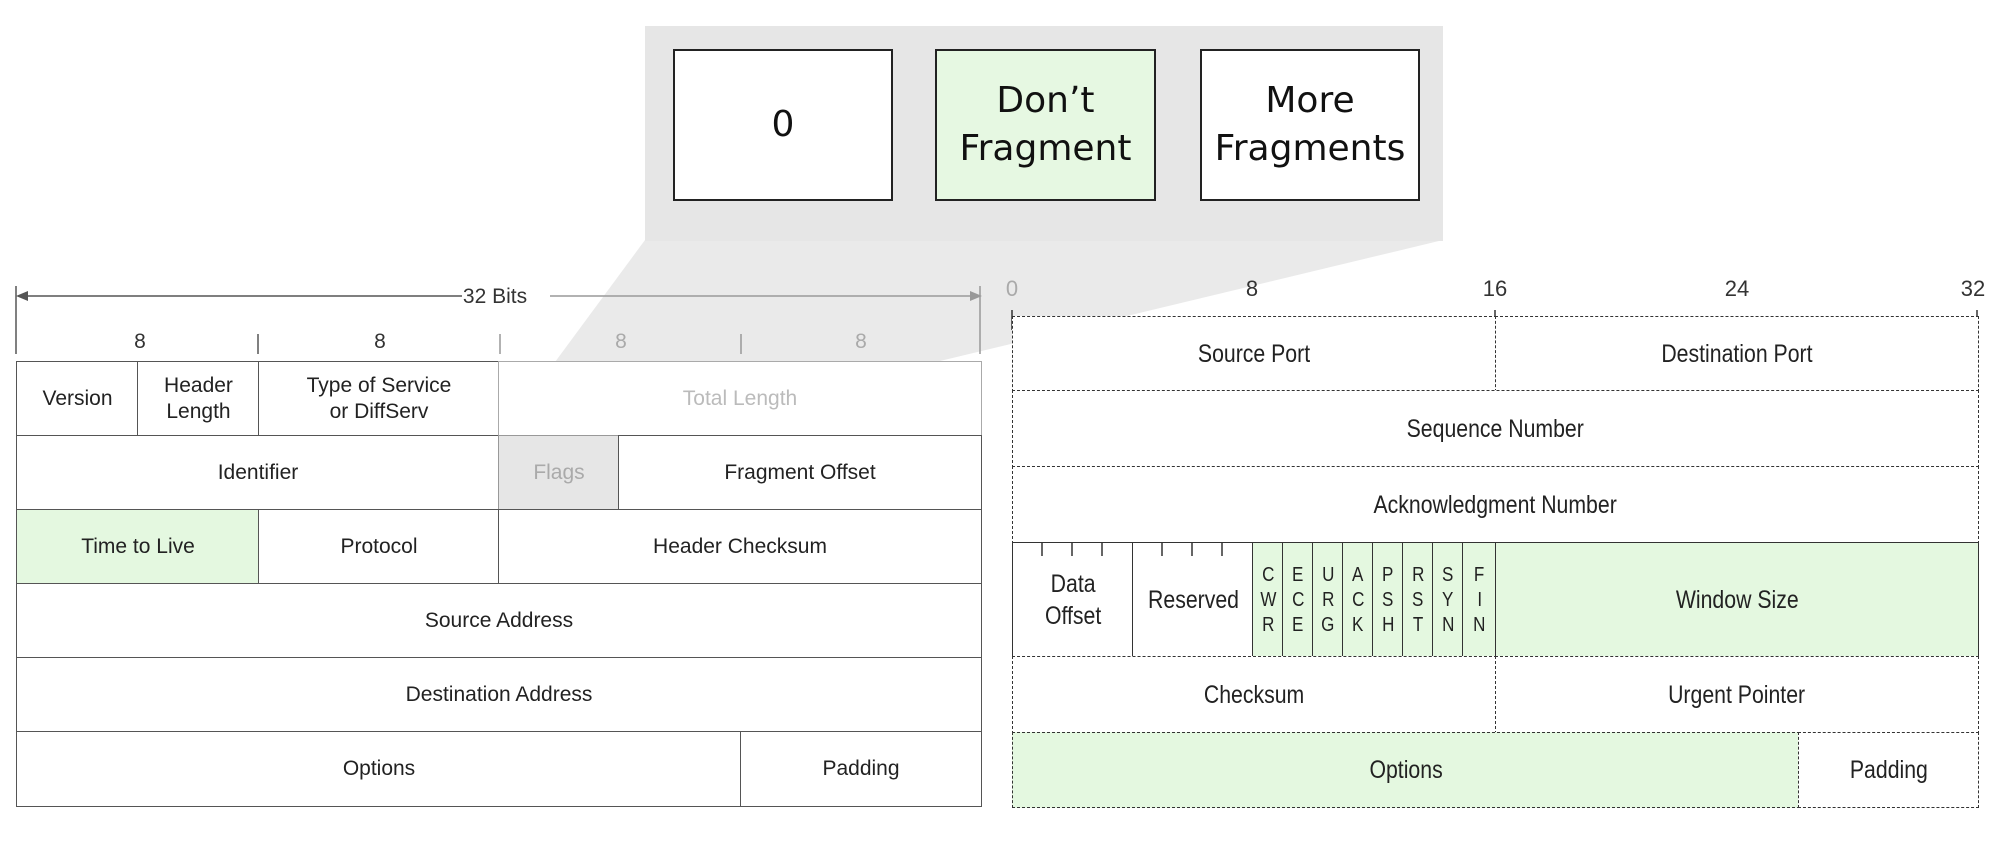  I want to click on tcp-destination-port-label: Destination Port, so click(1737, 354).